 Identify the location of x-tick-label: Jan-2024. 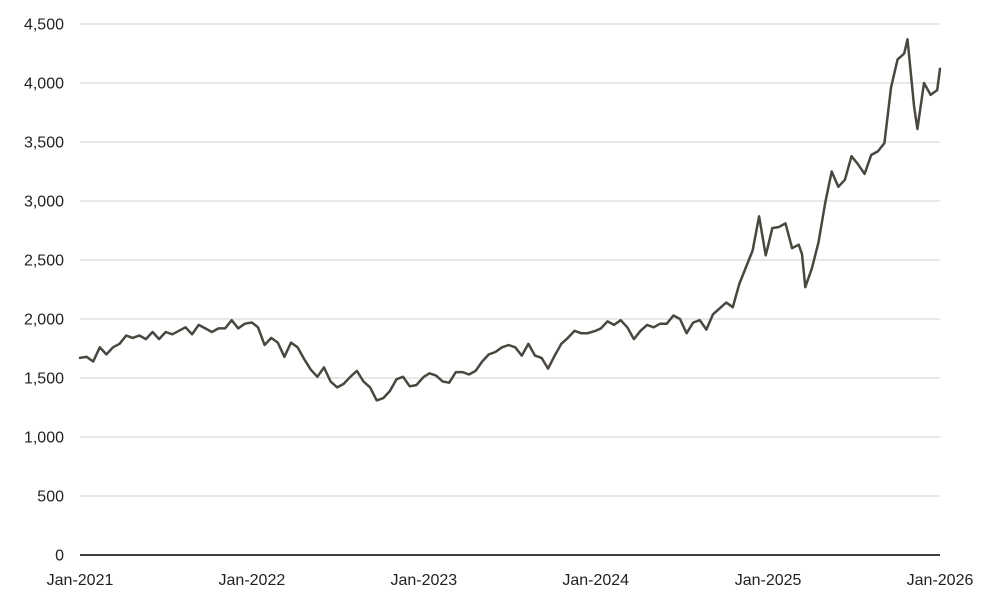
(595, 580).